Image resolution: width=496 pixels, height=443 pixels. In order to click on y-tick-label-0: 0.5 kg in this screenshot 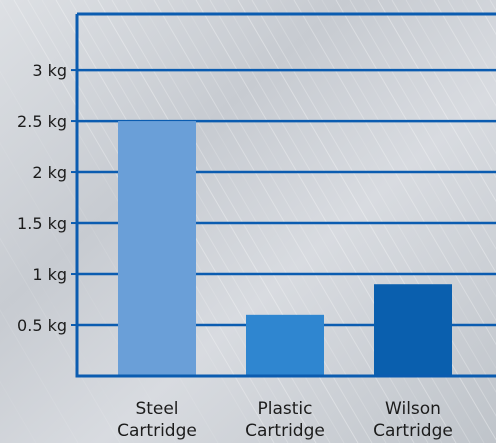, I will do `click(42, 325)`.